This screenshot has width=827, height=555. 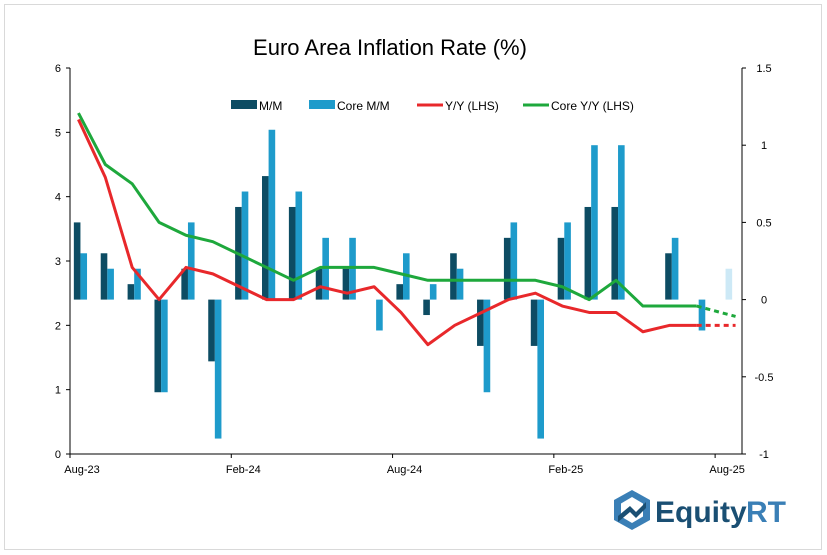 What do you see at coordinates (404, 470) in the screenshot?
I see `x-tick-label: Aug-24` at bounding box center [404, 470].